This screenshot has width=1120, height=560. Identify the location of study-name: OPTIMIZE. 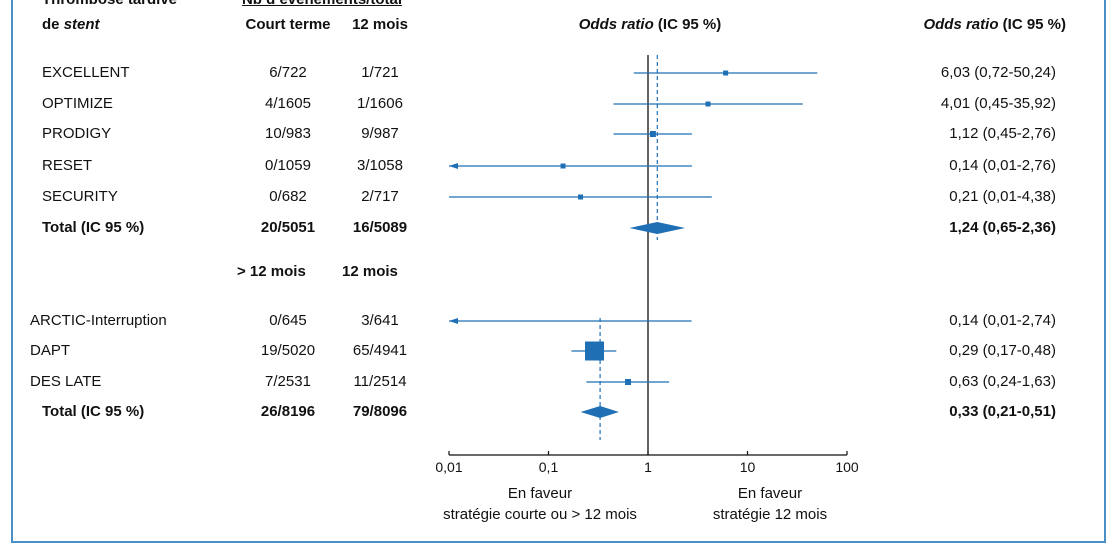
(77, 103).